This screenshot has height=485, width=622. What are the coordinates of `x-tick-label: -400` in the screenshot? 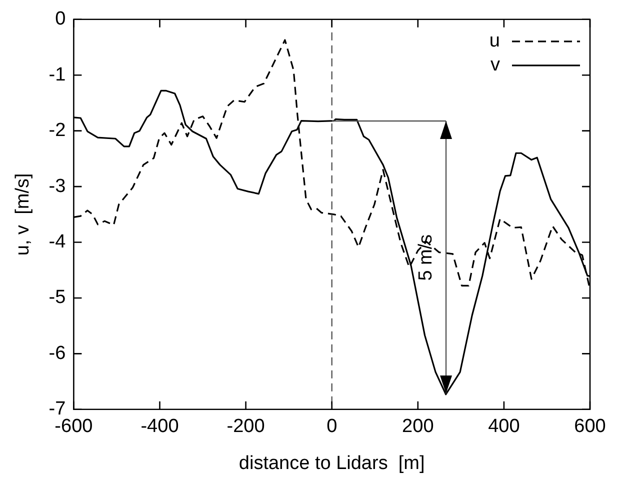 It's located at (159, 427).